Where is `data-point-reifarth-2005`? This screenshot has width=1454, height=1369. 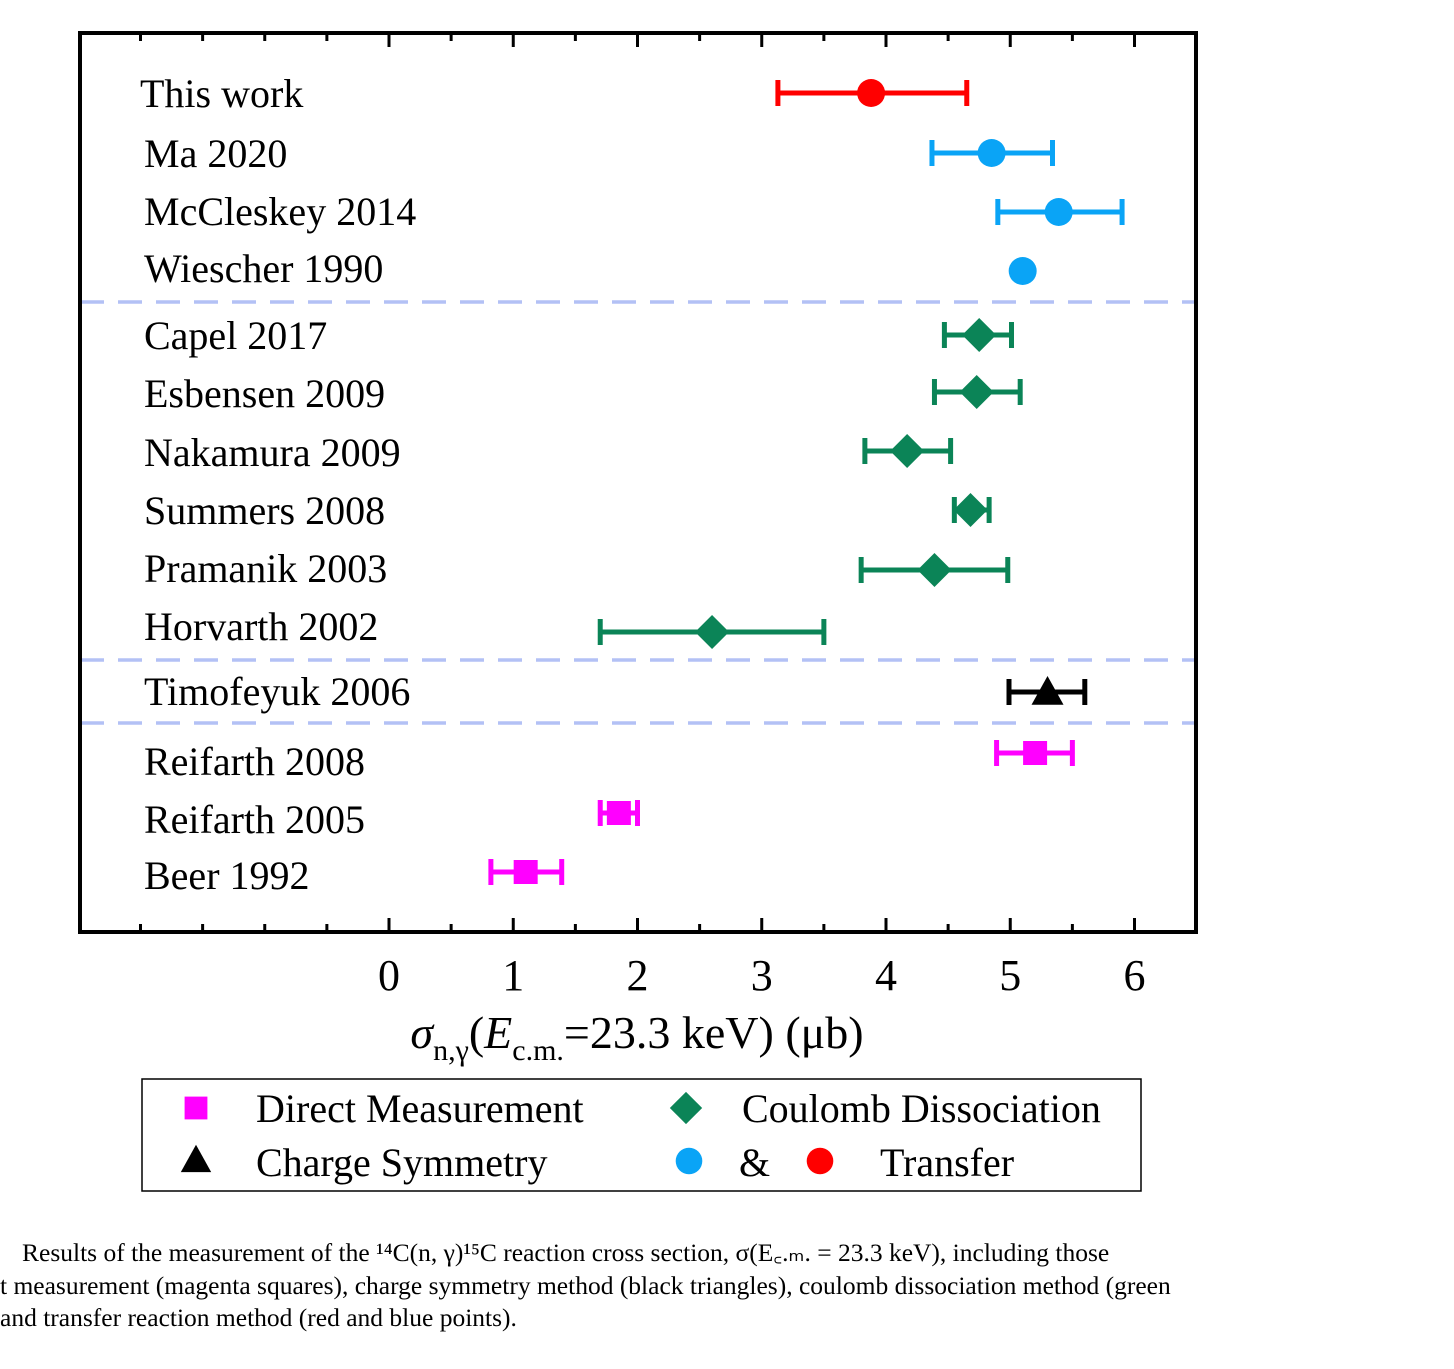 data-point-reifarth-2005 is located at coordinates (618, 813).